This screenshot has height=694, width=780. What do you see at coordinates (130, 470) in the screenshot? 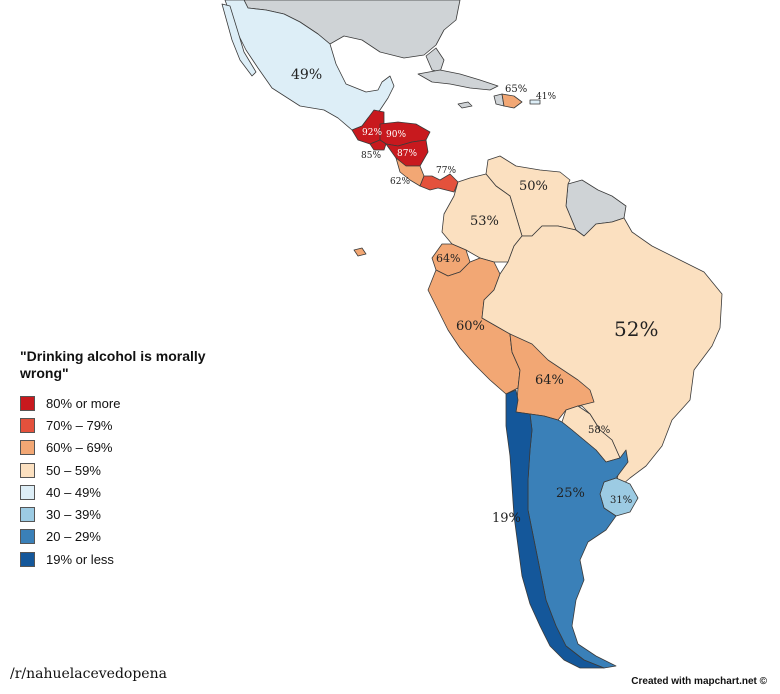
I see `legend-item: 50 – 59%` at bounding box center [130, 470].